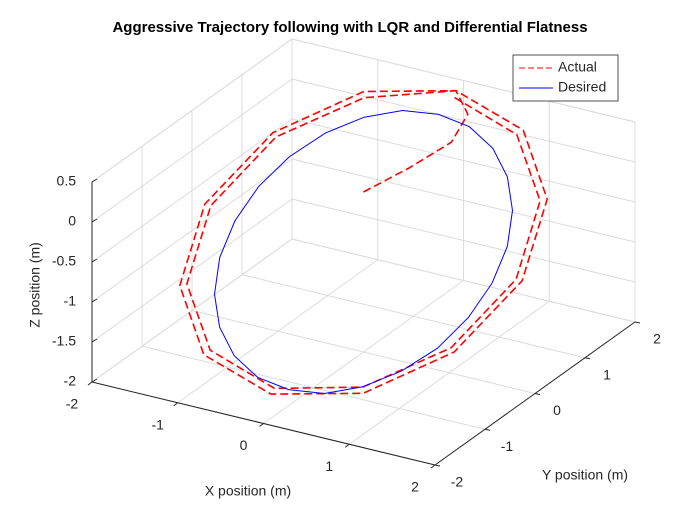 Image resolution: width=700 pixels, height=525 pixels. I want to click on legend-label: Actual, so click(577, 67).